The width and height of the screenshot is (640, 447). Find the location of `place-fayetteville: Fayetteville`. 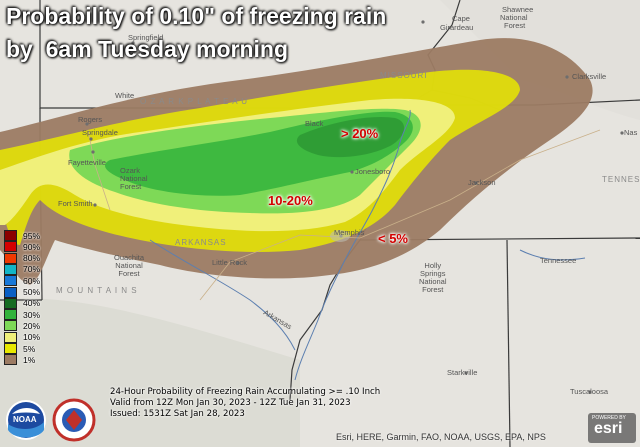

place-fayetteville: Fayetteville is located at coordinates (87, 162).